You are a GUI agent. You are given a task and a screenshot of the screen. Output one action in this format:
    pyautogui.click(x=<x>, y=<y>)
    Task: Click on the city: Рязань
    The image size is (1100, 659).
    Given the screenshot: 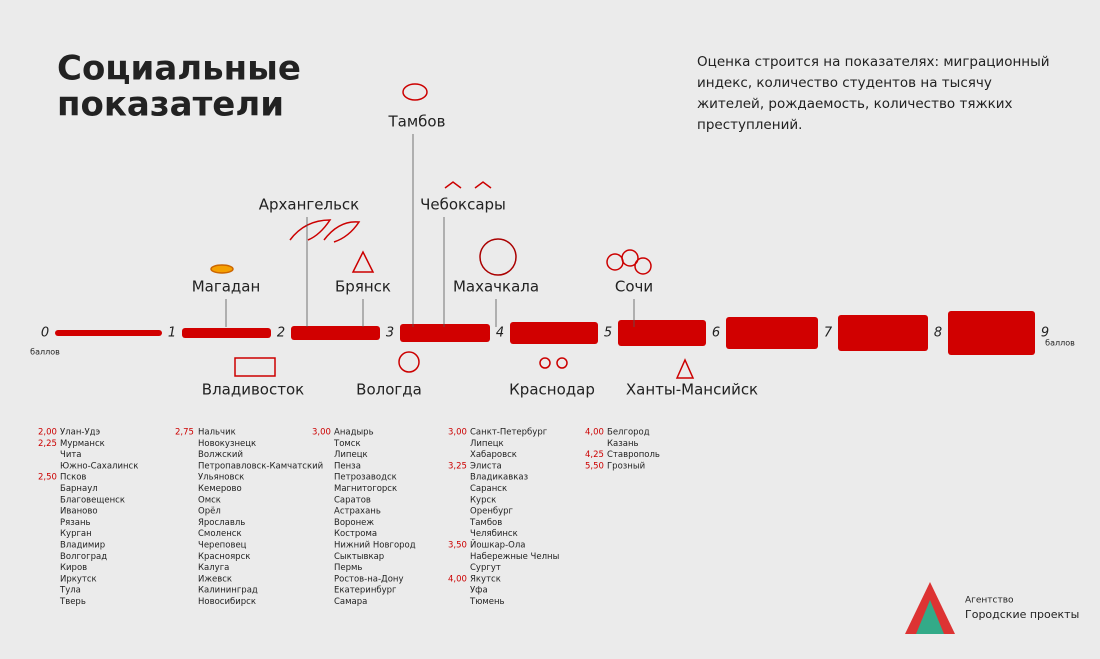 What is the action you would take?
    pyautogui.click(x=75, y=523)
    